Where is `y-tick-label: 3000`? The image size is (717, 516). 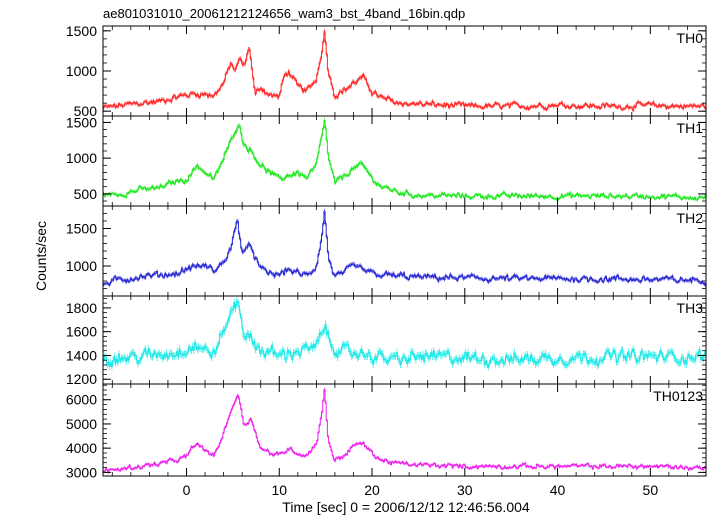 y-tick-label: 3000 is located at coordinates (81, 472).